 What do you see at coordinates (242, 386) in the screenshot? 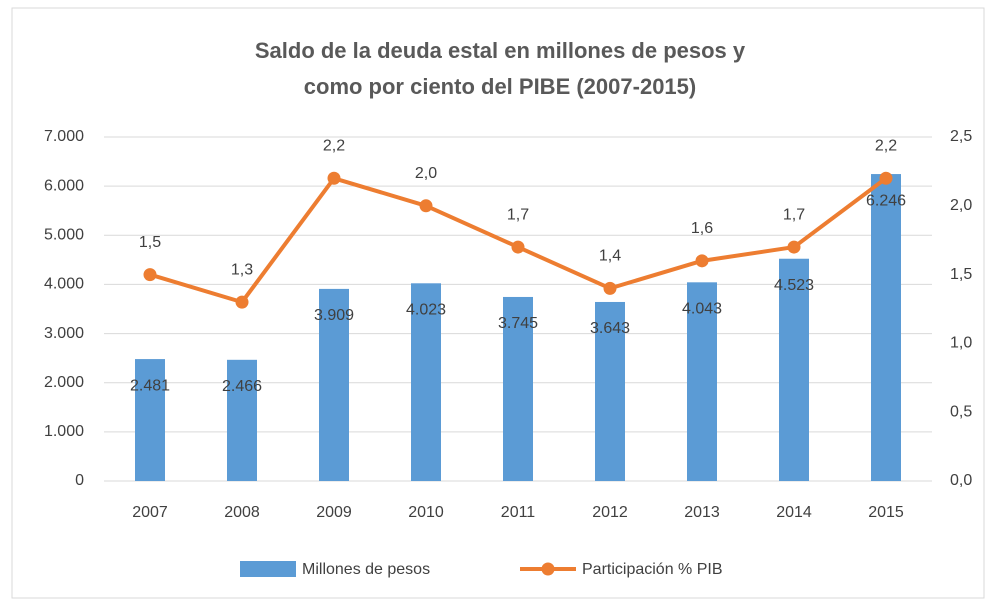
I see `data-label: 2.466` at bounding box center [242, 386].